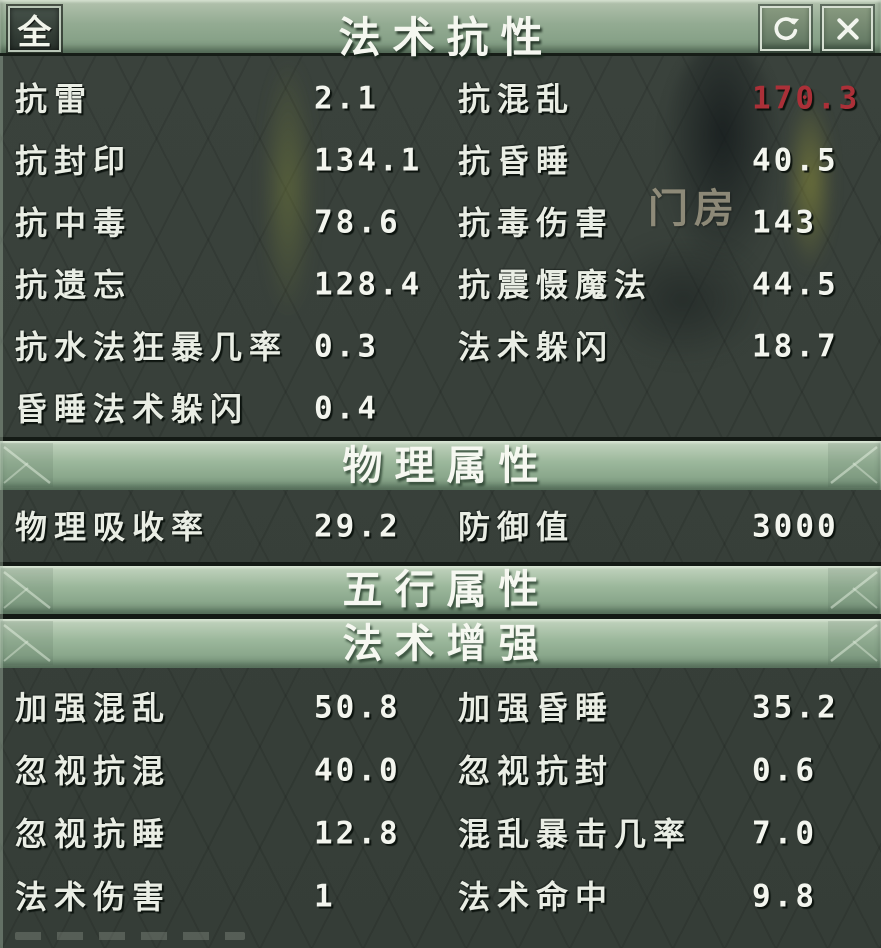 This screenshot has height=948, width=881. I want to click on stat-value: 7.0, so click(784, 833).